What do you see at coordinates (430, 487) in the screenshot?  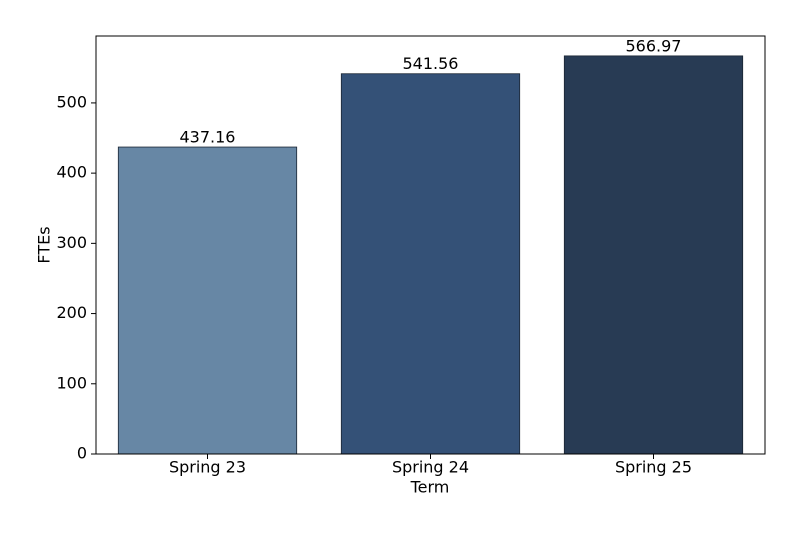 I see `x-axis-label: Term` at bounding box center [430, 487].